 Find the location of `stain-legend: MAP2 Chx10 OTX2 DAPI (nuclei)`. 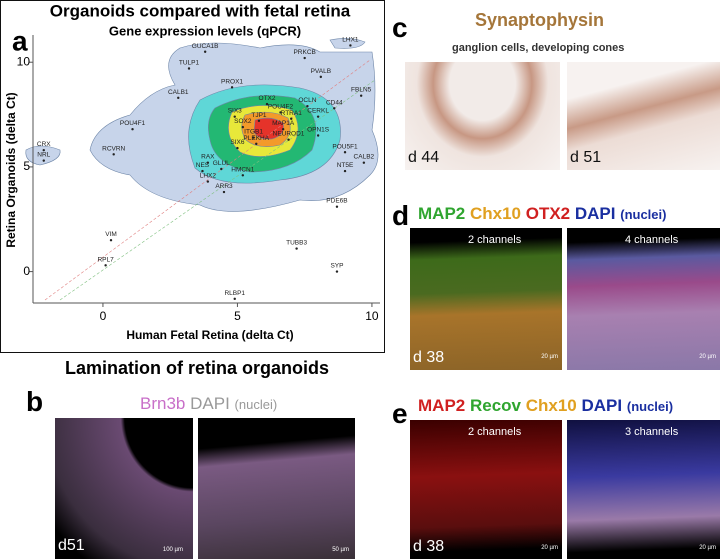

stain-legend: MAP2 Chx10 OTX2 DAPI (nuclei) is located at coordinates (542, 214).